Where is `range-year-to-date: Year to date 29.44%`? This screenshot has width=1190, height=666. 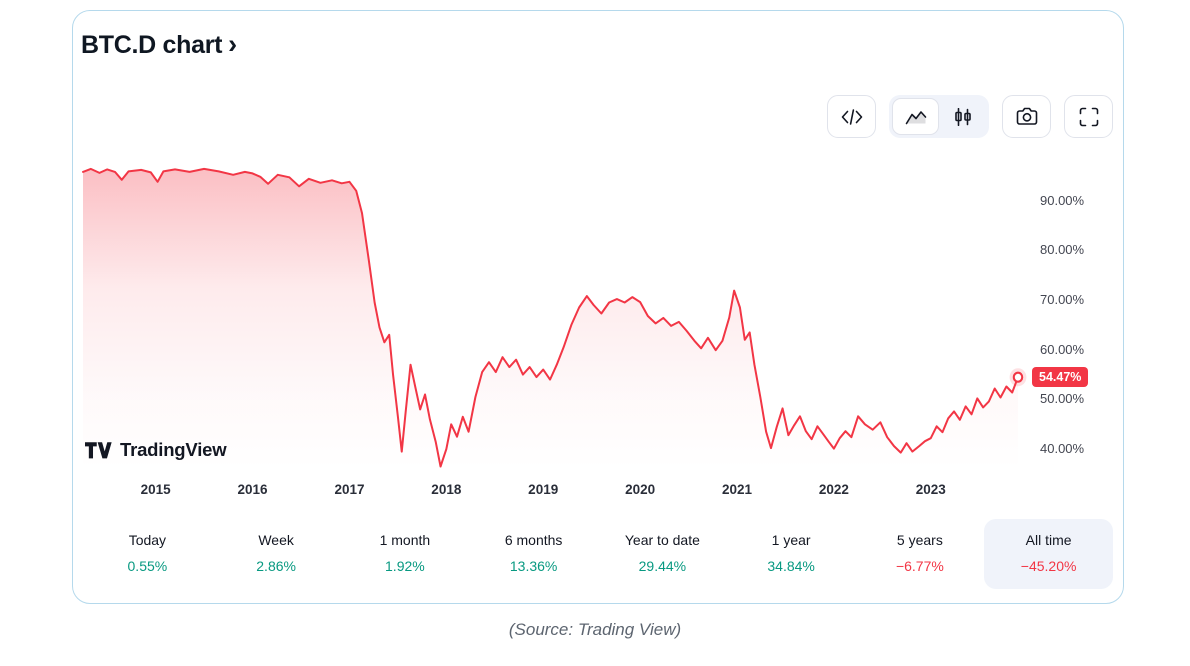 range-year-to-date: Year to date 29.44% is located at coordinates (662, 554).